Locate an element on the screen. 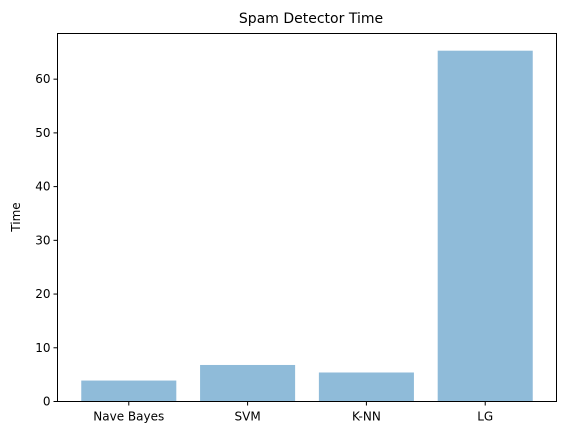 This screenshot has width=566, height=435. y-axis: 0 10 20 30 40 50 60 is located at coordinates (46, 240).